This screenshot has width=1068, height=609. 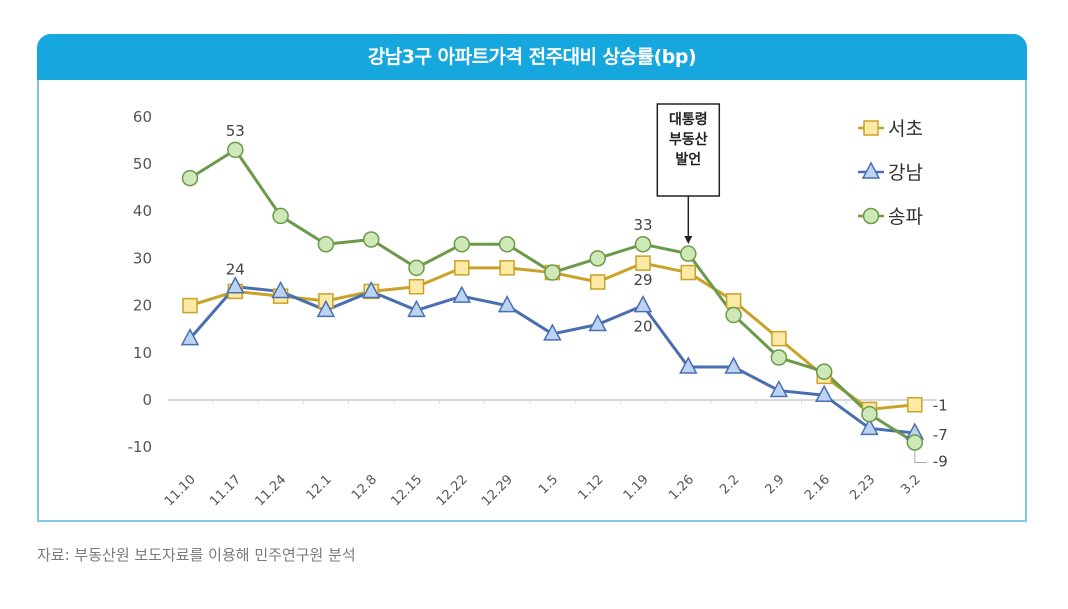 I want to click on source-note: 자료: 부동산원 보도자료를 이용해 민주연구원 분석, so click(x=196, y=555).